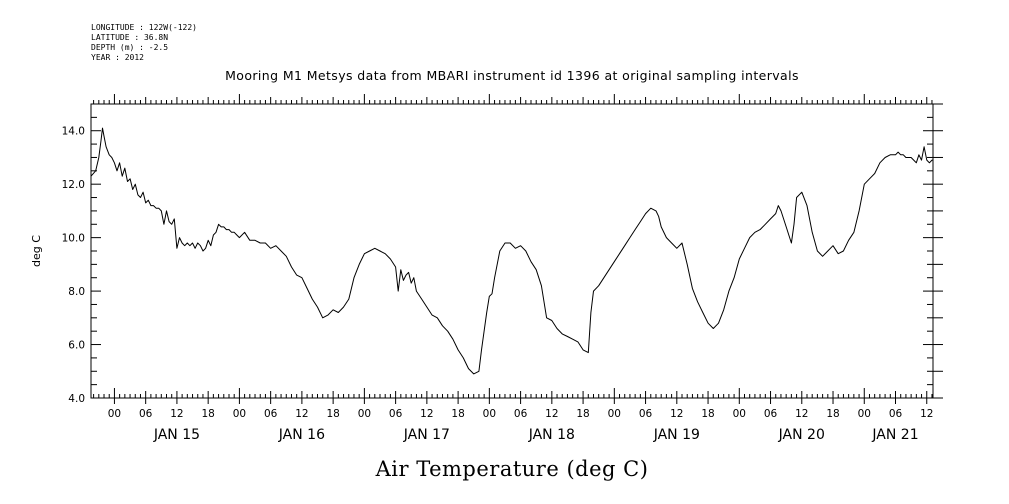 This screenshot has width=1009, height=504. What do you see at coordinates (76, 399) in the screenshot?
I see `y-tick-label: 4.0` at bounding box center [76, 399].